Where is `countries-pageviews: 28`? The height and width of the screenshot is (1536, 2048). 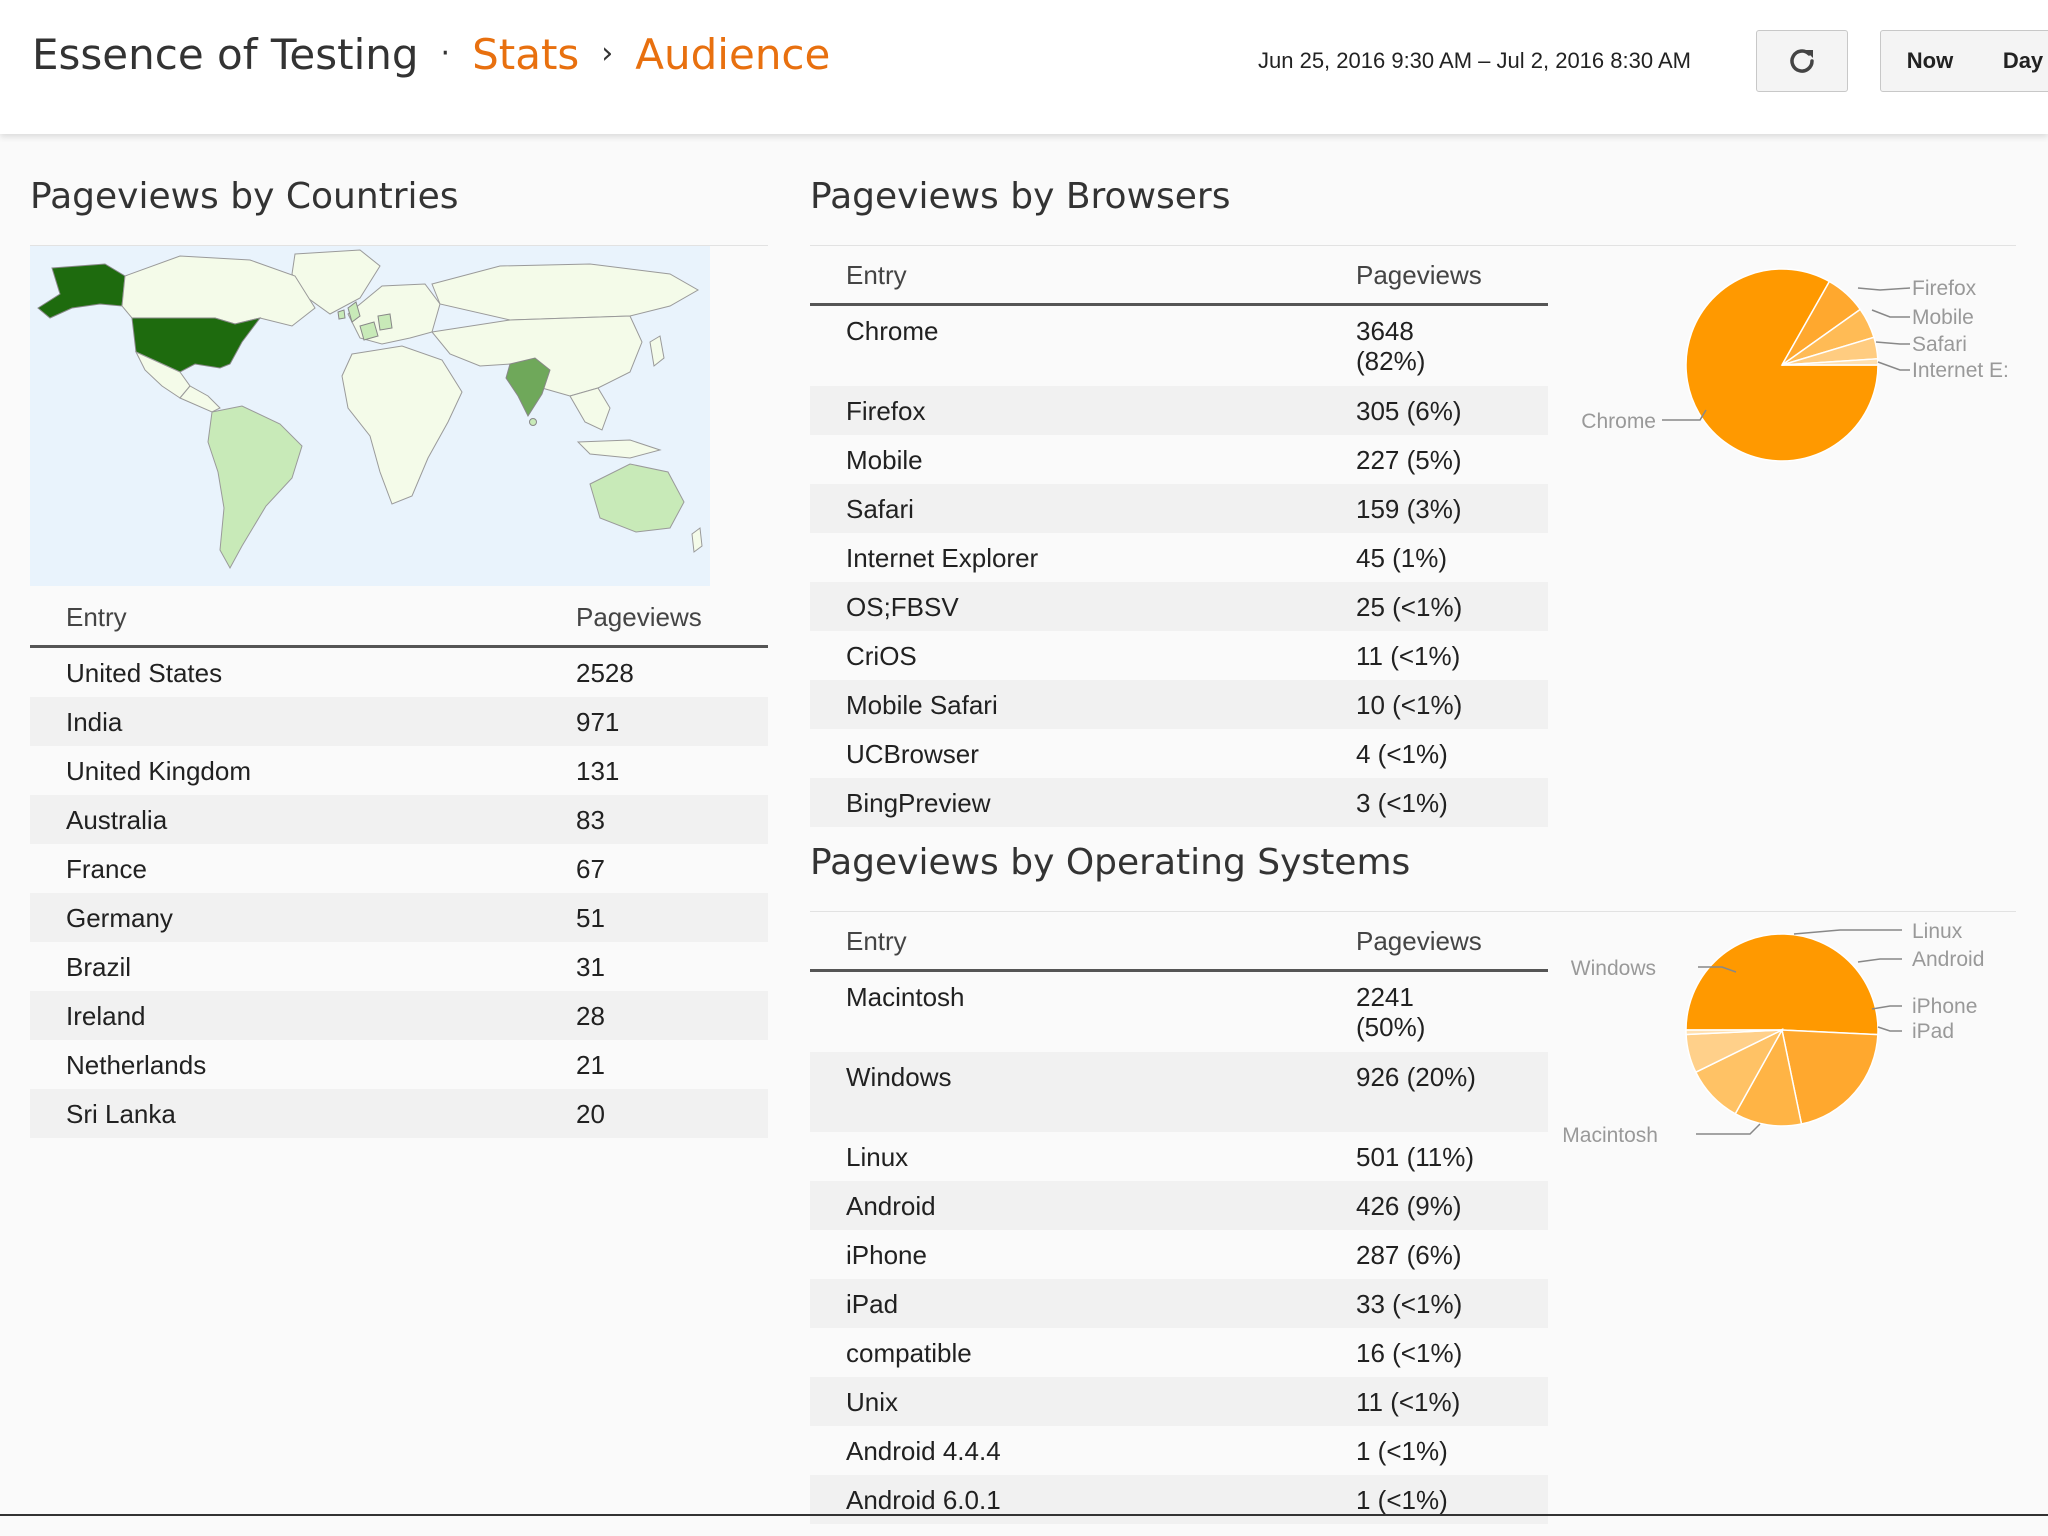
countries-pageviews: 28 is located at coordinates (590, 1016).